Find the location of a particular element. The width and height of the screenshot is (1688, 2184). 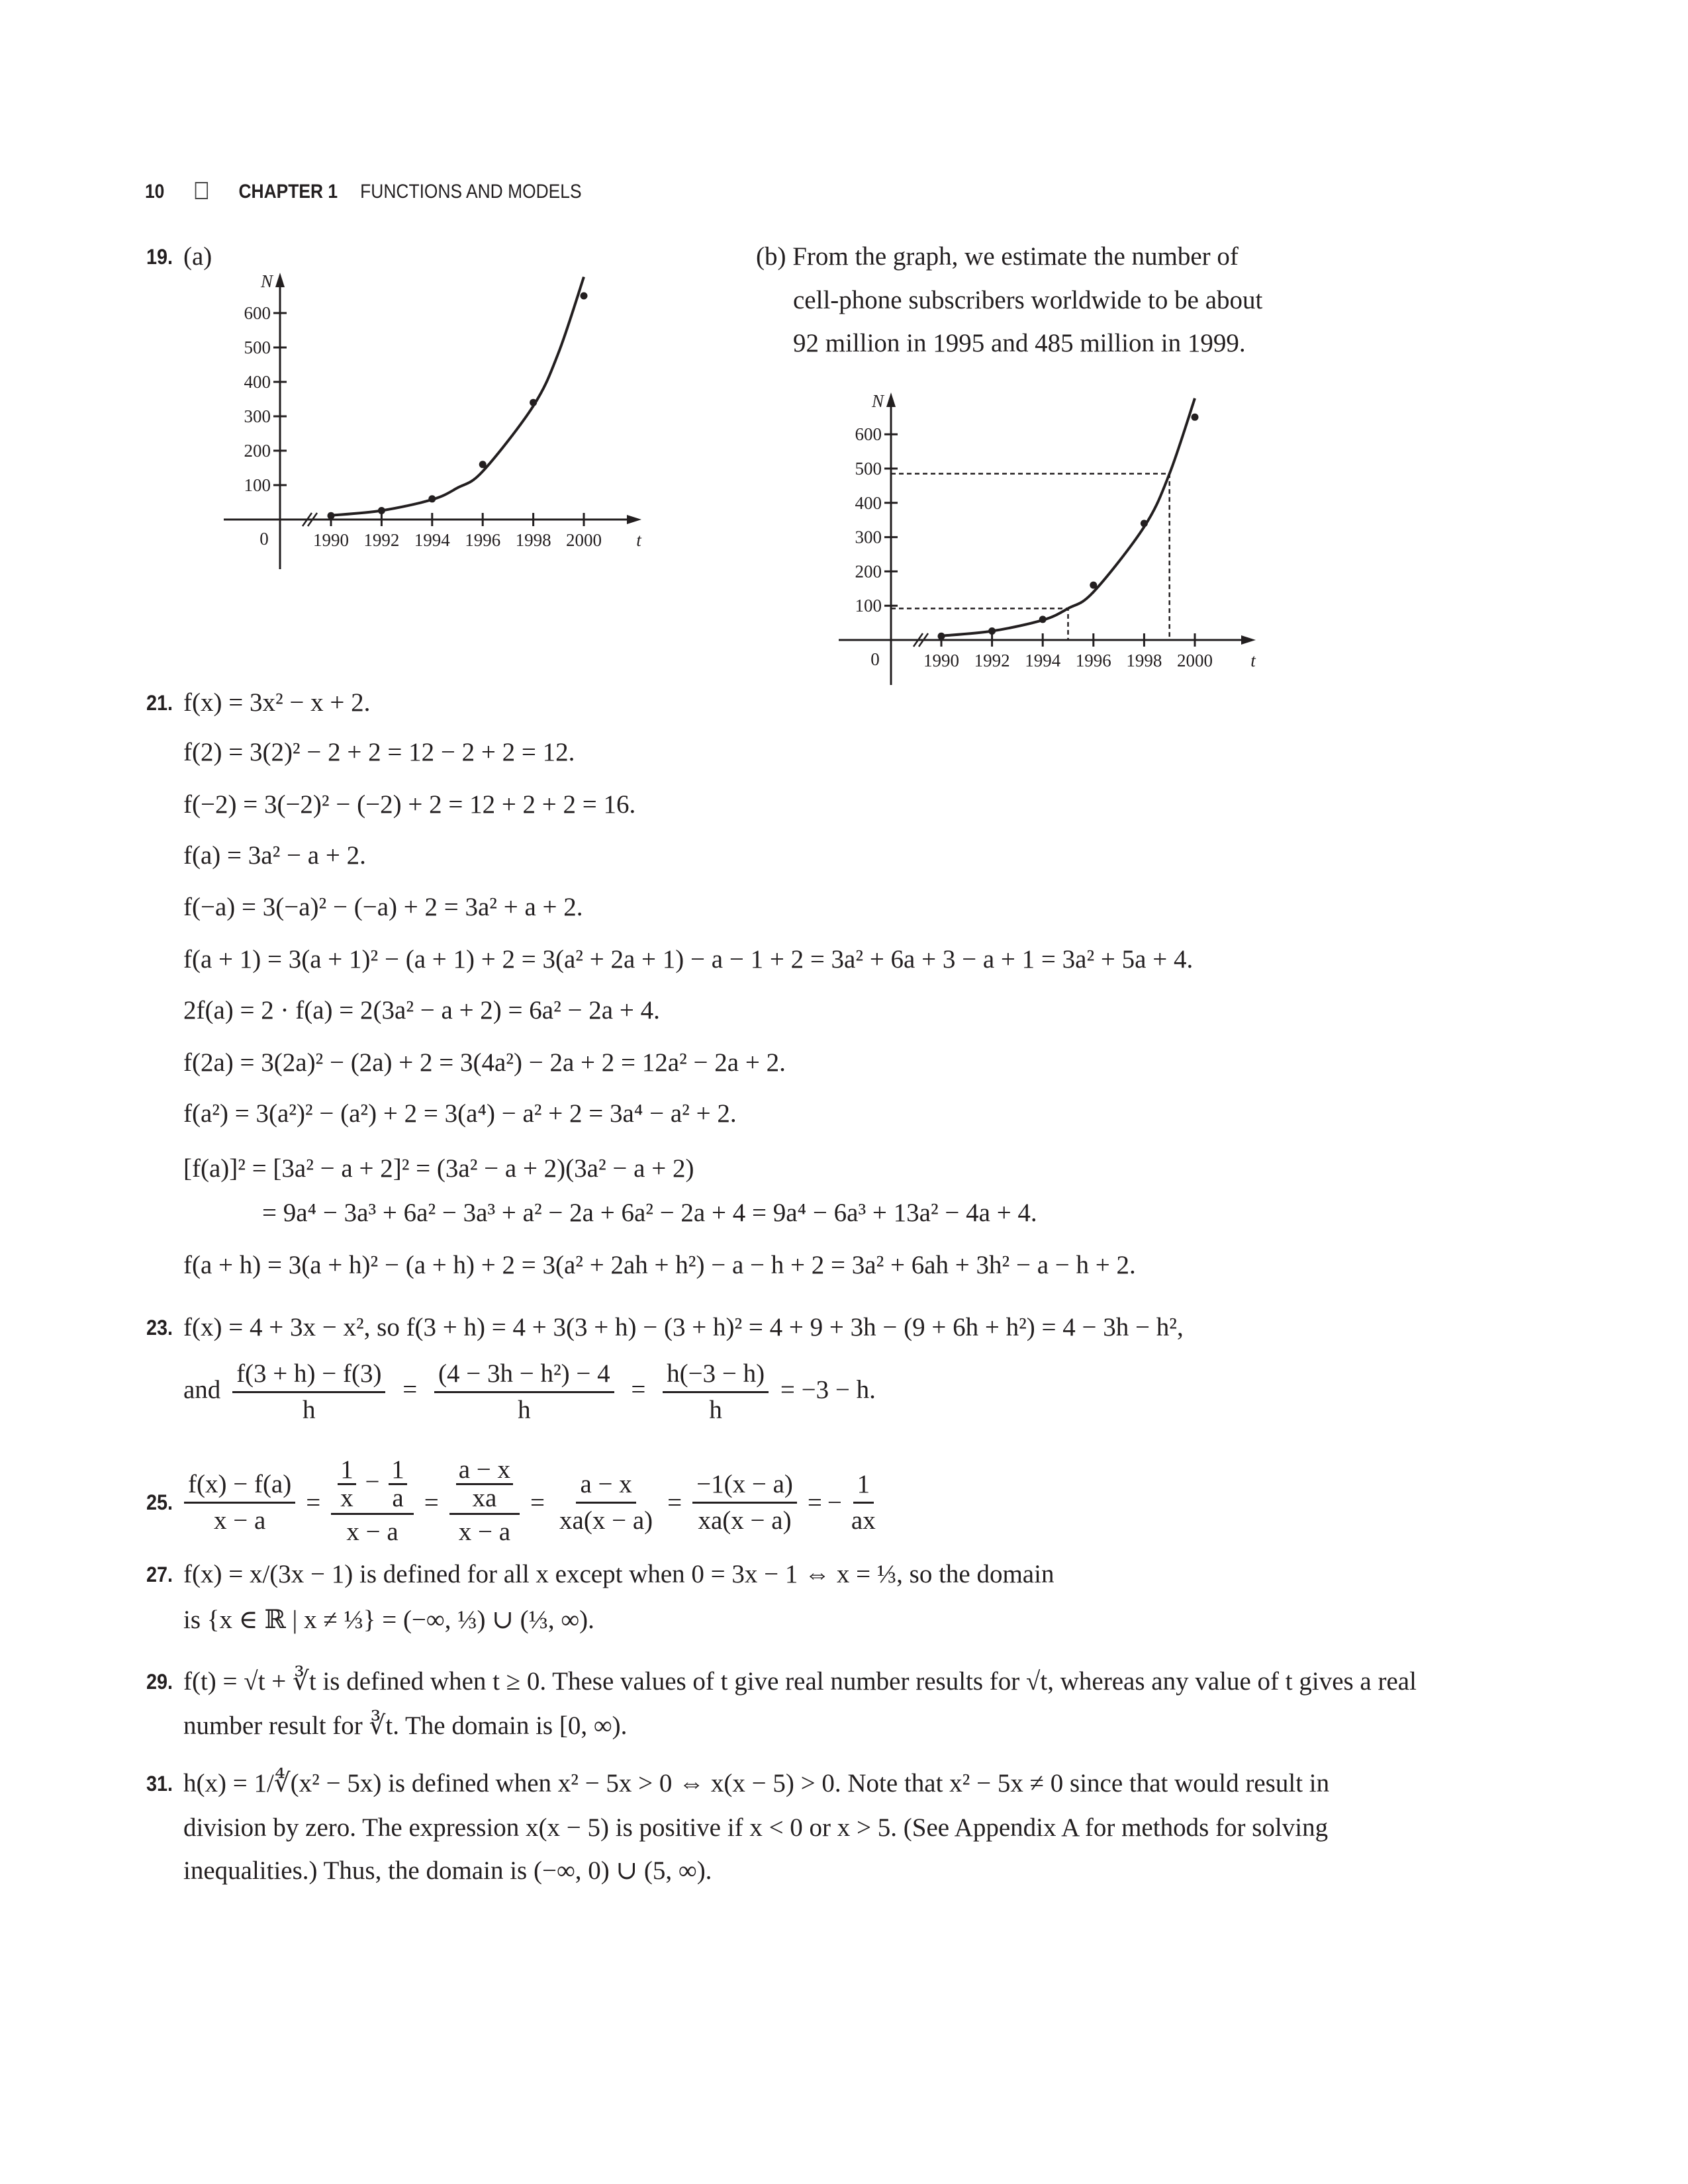

part-a-label: (a) is located at coordinates (197, 256).